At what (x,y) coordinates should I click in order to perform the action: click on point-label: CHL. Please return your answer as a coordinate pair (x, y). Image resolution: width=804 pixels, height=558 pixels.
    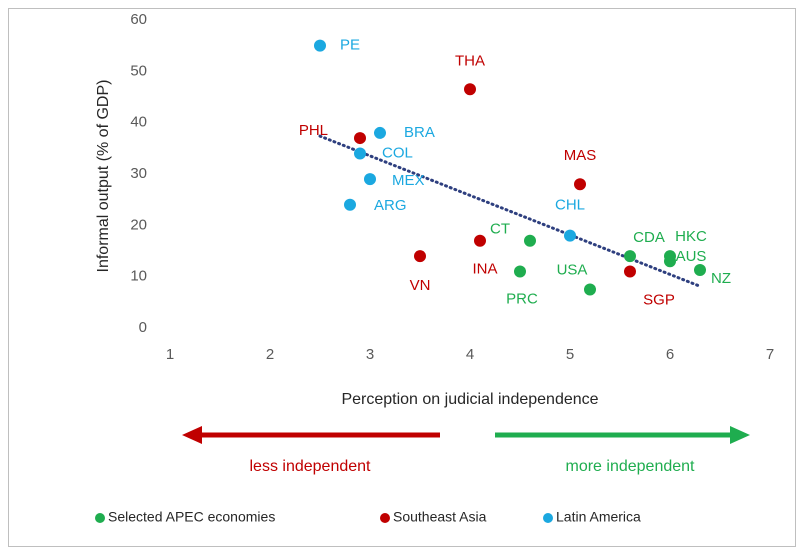
    Looking at the image, I should click on (570, 205).